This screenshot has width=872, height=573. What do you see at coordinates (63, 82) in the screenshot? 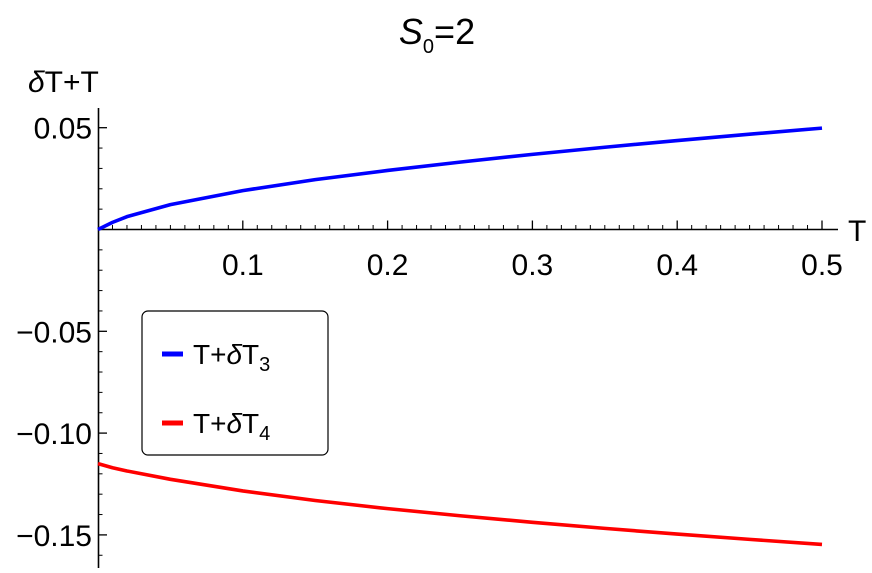
I see `y-axis-label: δT+T` at bounding box center [63, 82].